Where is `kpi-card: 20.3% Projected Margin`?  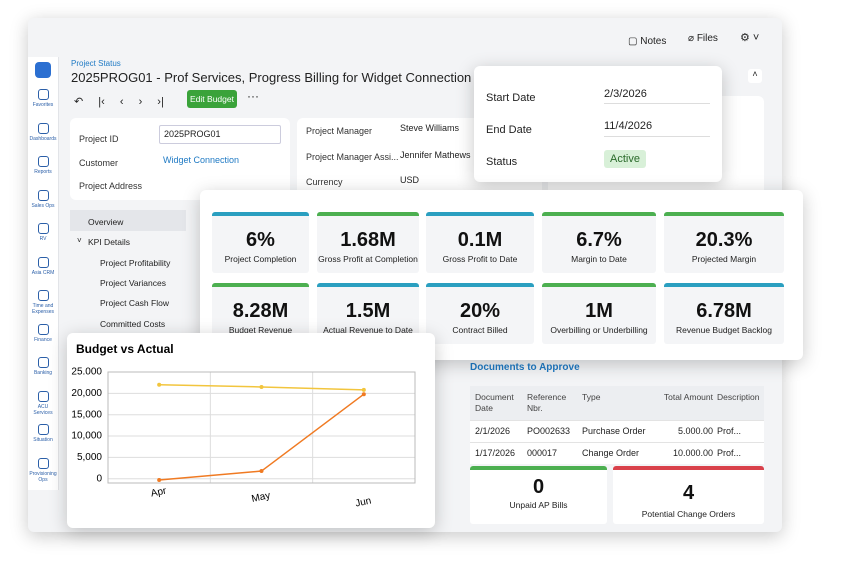 kpi-card: 20.3% Projected Margin is located at coordinates (724, 242).